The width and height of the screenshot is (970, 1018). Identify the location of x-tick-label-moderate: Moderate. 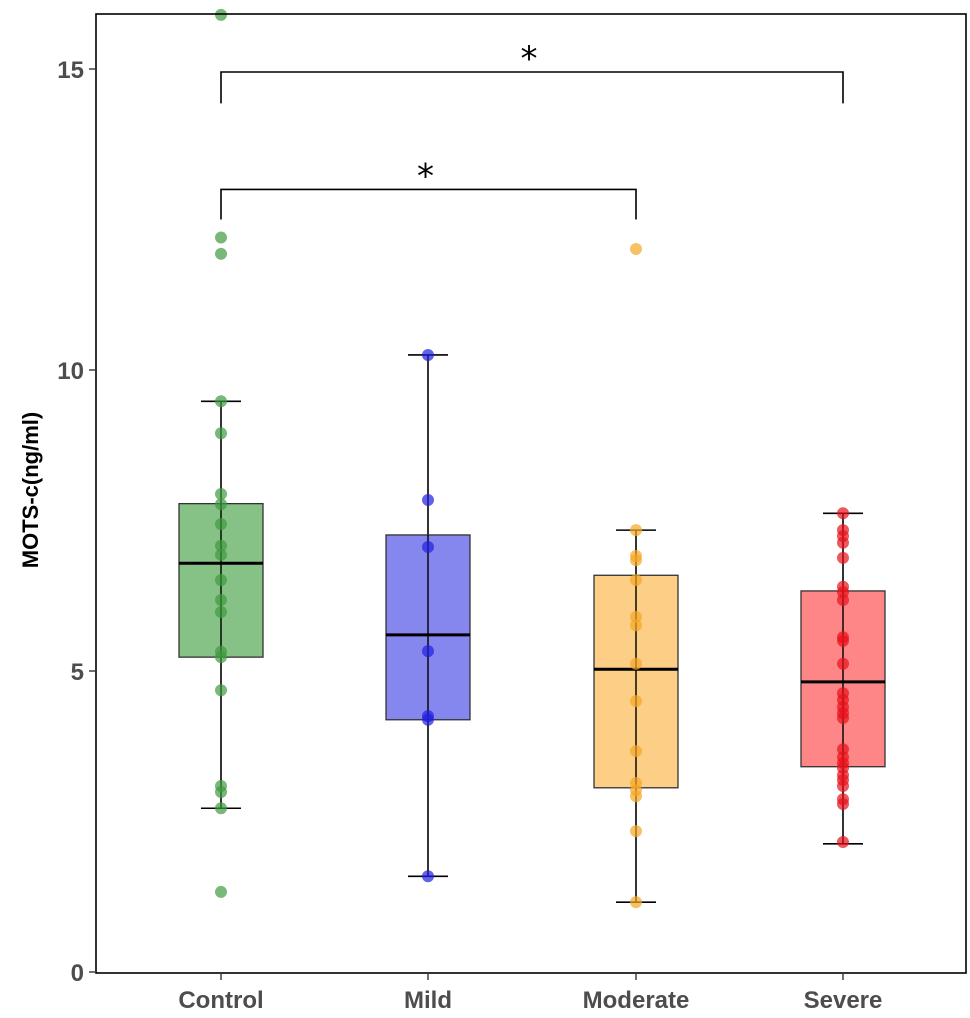
(636, 1000).